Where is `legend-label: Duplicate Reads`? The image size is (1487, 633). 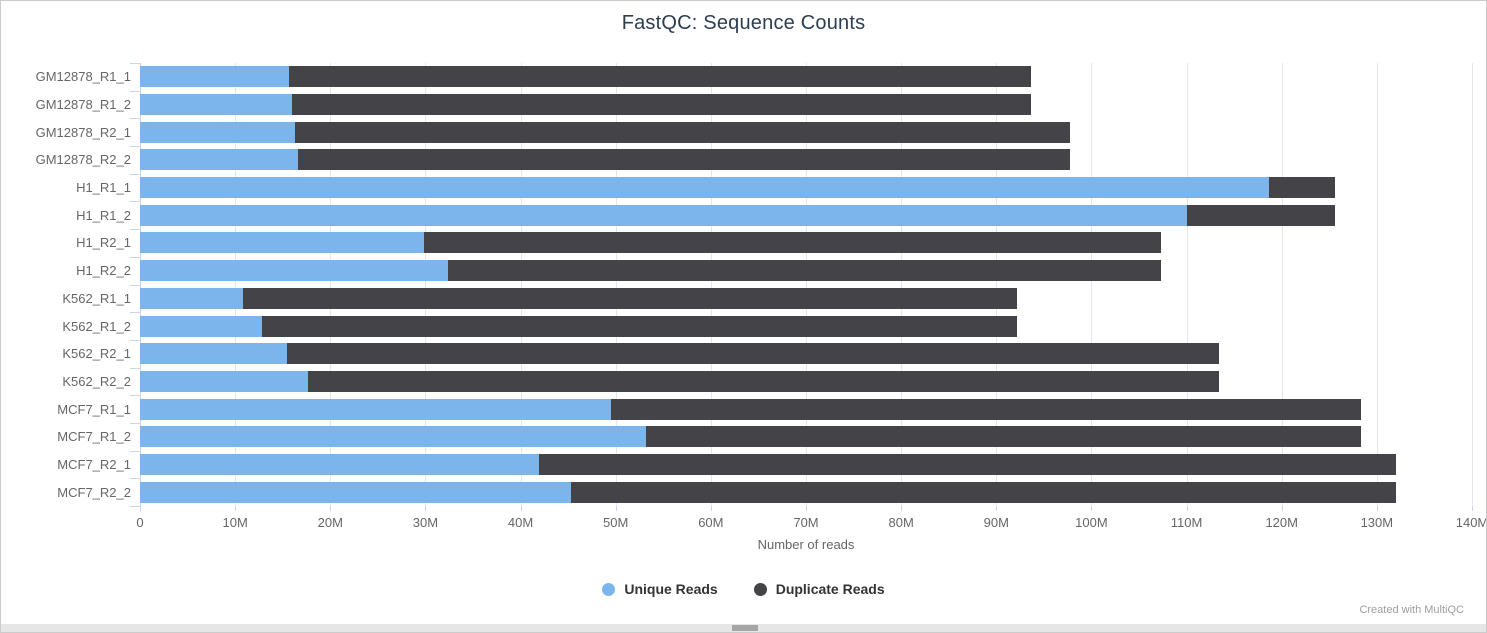 legend-label: Duplicate Reads is located at coordinates (830, 589).